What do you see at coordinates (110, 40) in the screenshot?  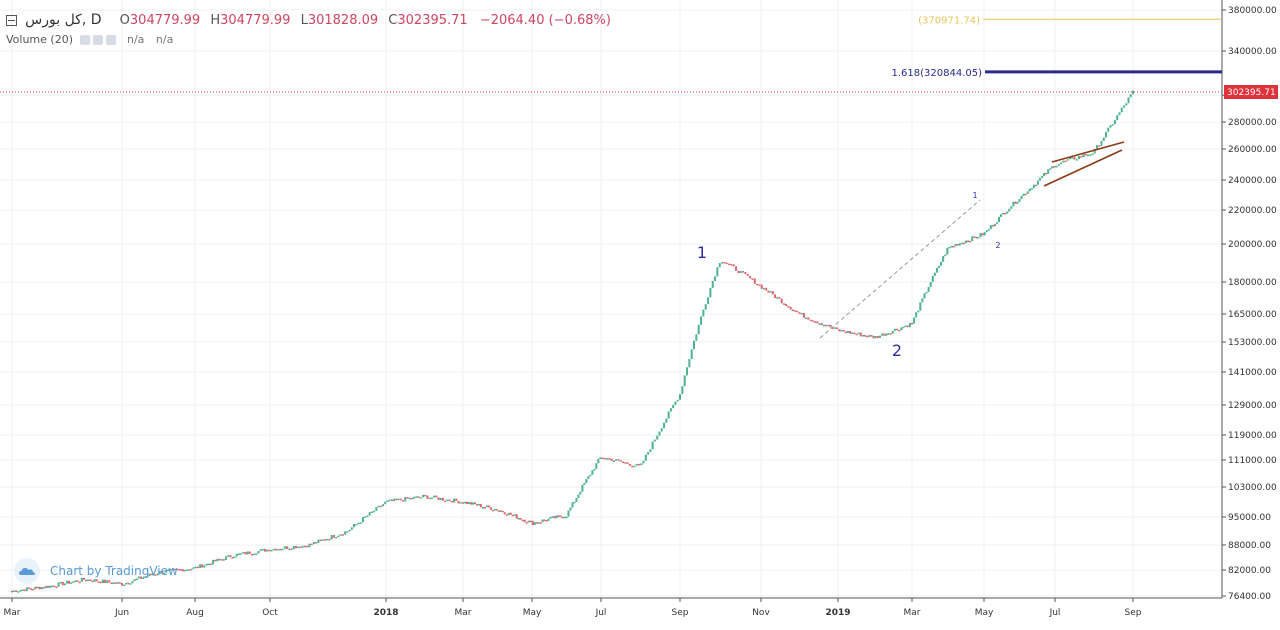 I see `close-icon` at bounding box center [110, 40].